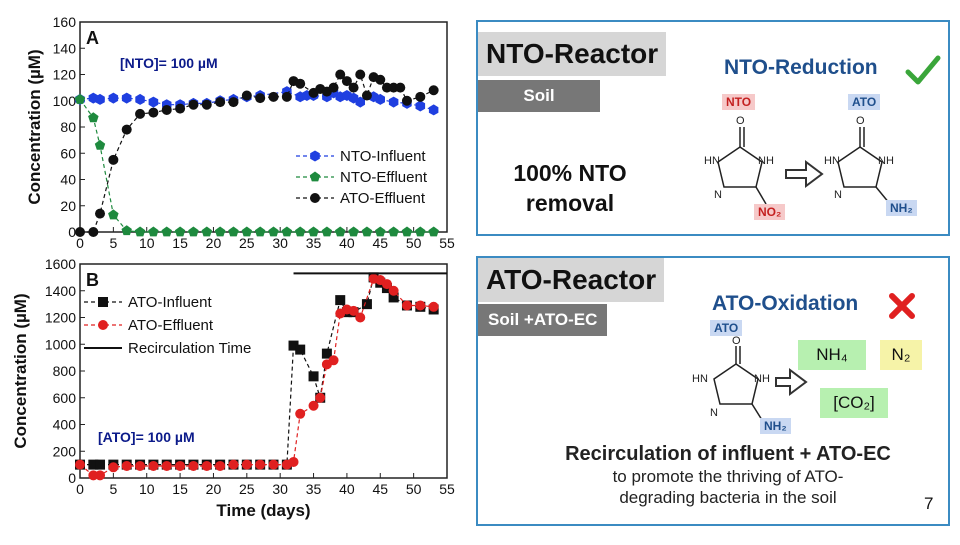 This screenshot has width=960, height=545. Describe the element at coordinates (256, 166) in the screenshot. I see `series-line` at that location.